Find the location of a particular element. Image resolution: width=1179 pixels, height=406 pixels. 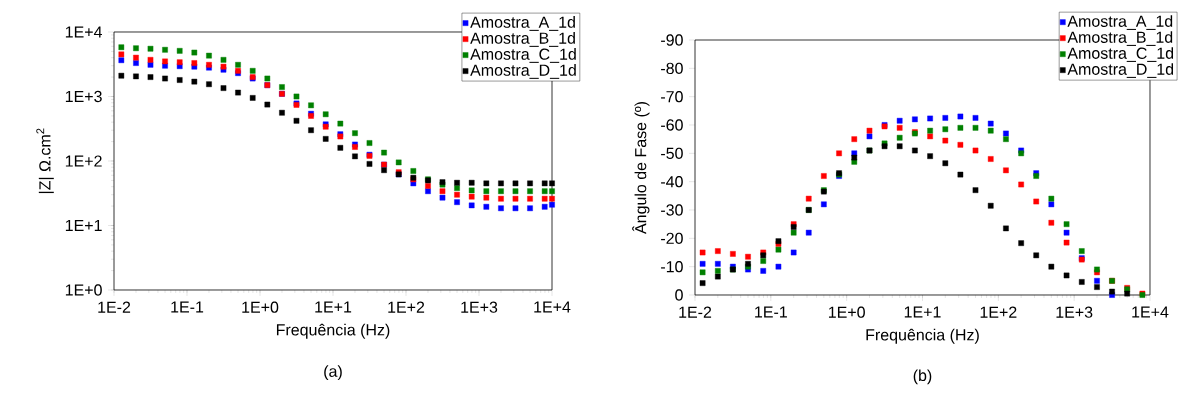

y-tick-label: 1E+0 is located at coordinates (83, 290).